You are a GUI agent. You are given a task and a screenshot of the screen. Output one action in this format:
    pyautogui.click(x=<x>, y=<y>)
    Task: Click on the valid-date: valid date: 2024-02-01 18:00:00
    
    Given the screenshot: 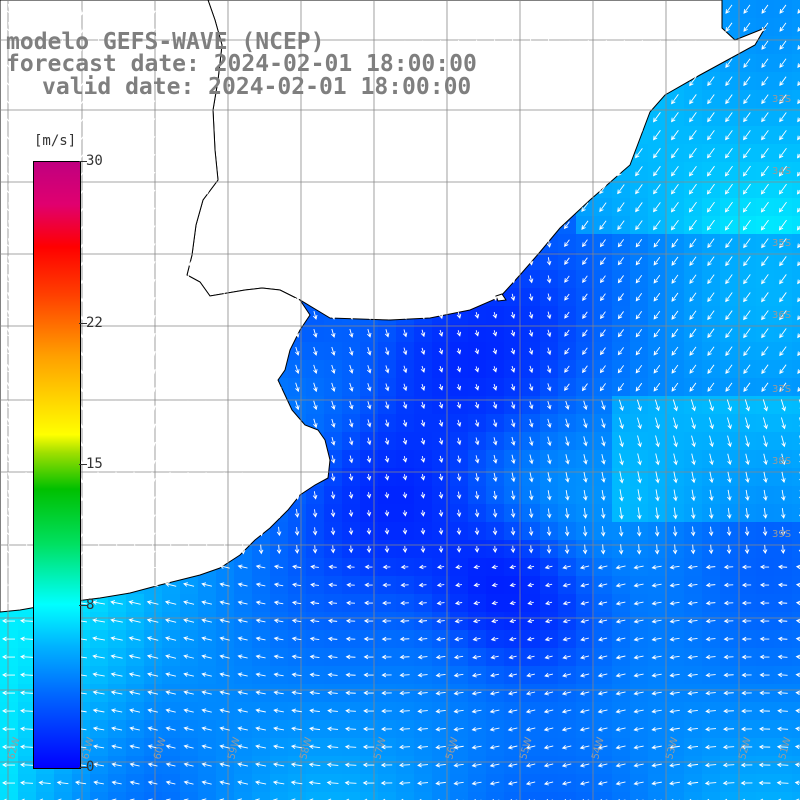 What is the action you would take?
    pyautogui.click(x=257, y=87)
    